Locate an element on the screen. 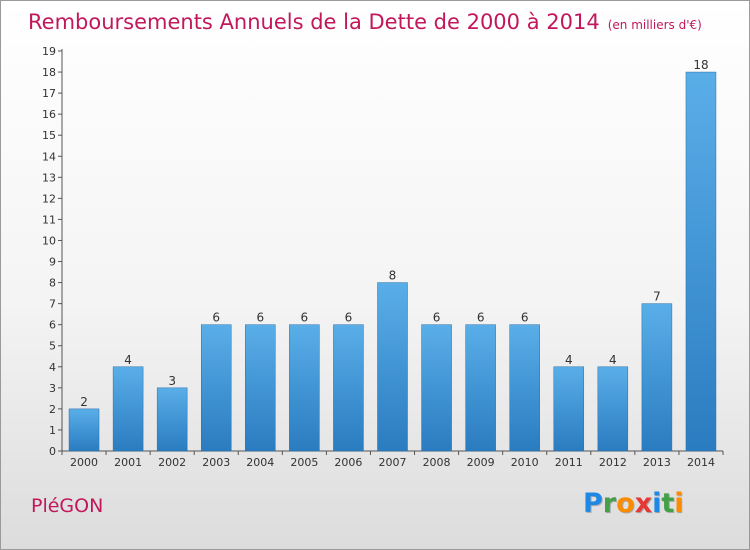  y-tick-label: 7 is located at coordinates (52, 304).